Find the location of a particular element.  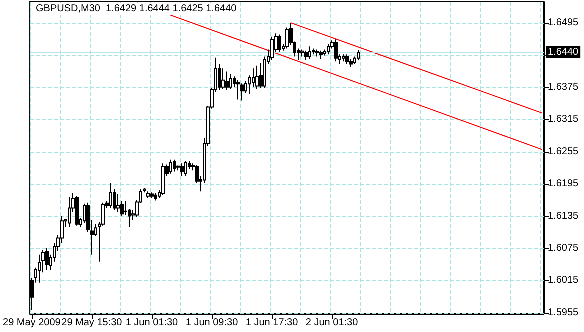

y-tick-label: 1.6375 is located at coordinates (564, 87).